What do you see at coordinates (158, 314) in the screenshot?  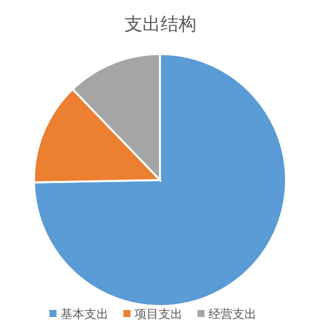 I see `legend-label: 项目支出` at bounding box center [158, 314].